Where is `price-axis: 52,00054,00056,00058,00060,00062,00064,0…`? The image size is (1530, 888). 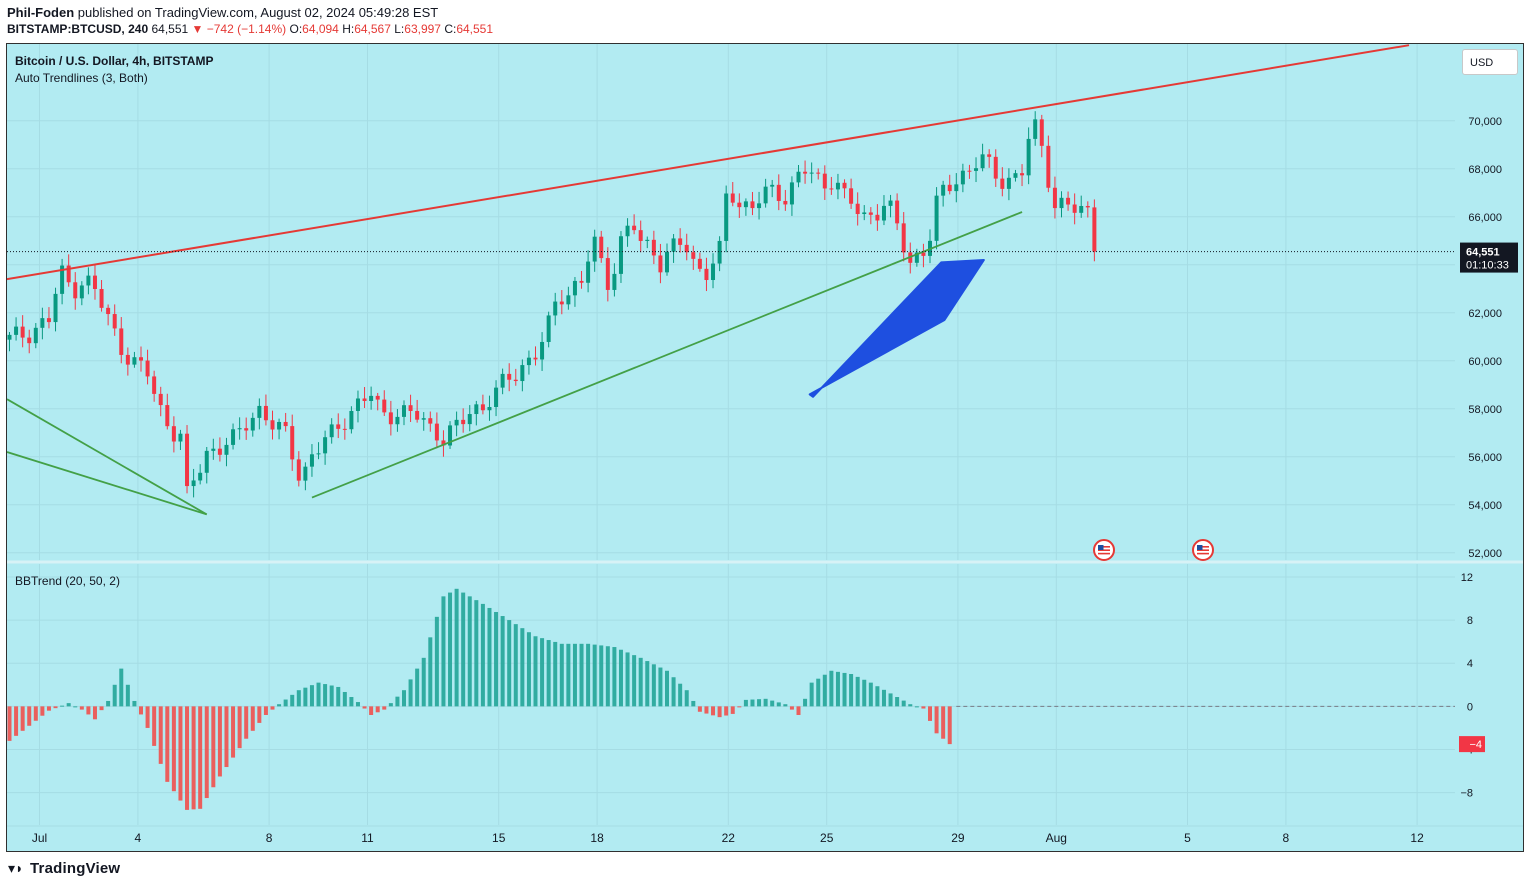 price-axis: 52,00054,00056,00058,00060,00062,00064,0… is located at coordinates (1488, 458).